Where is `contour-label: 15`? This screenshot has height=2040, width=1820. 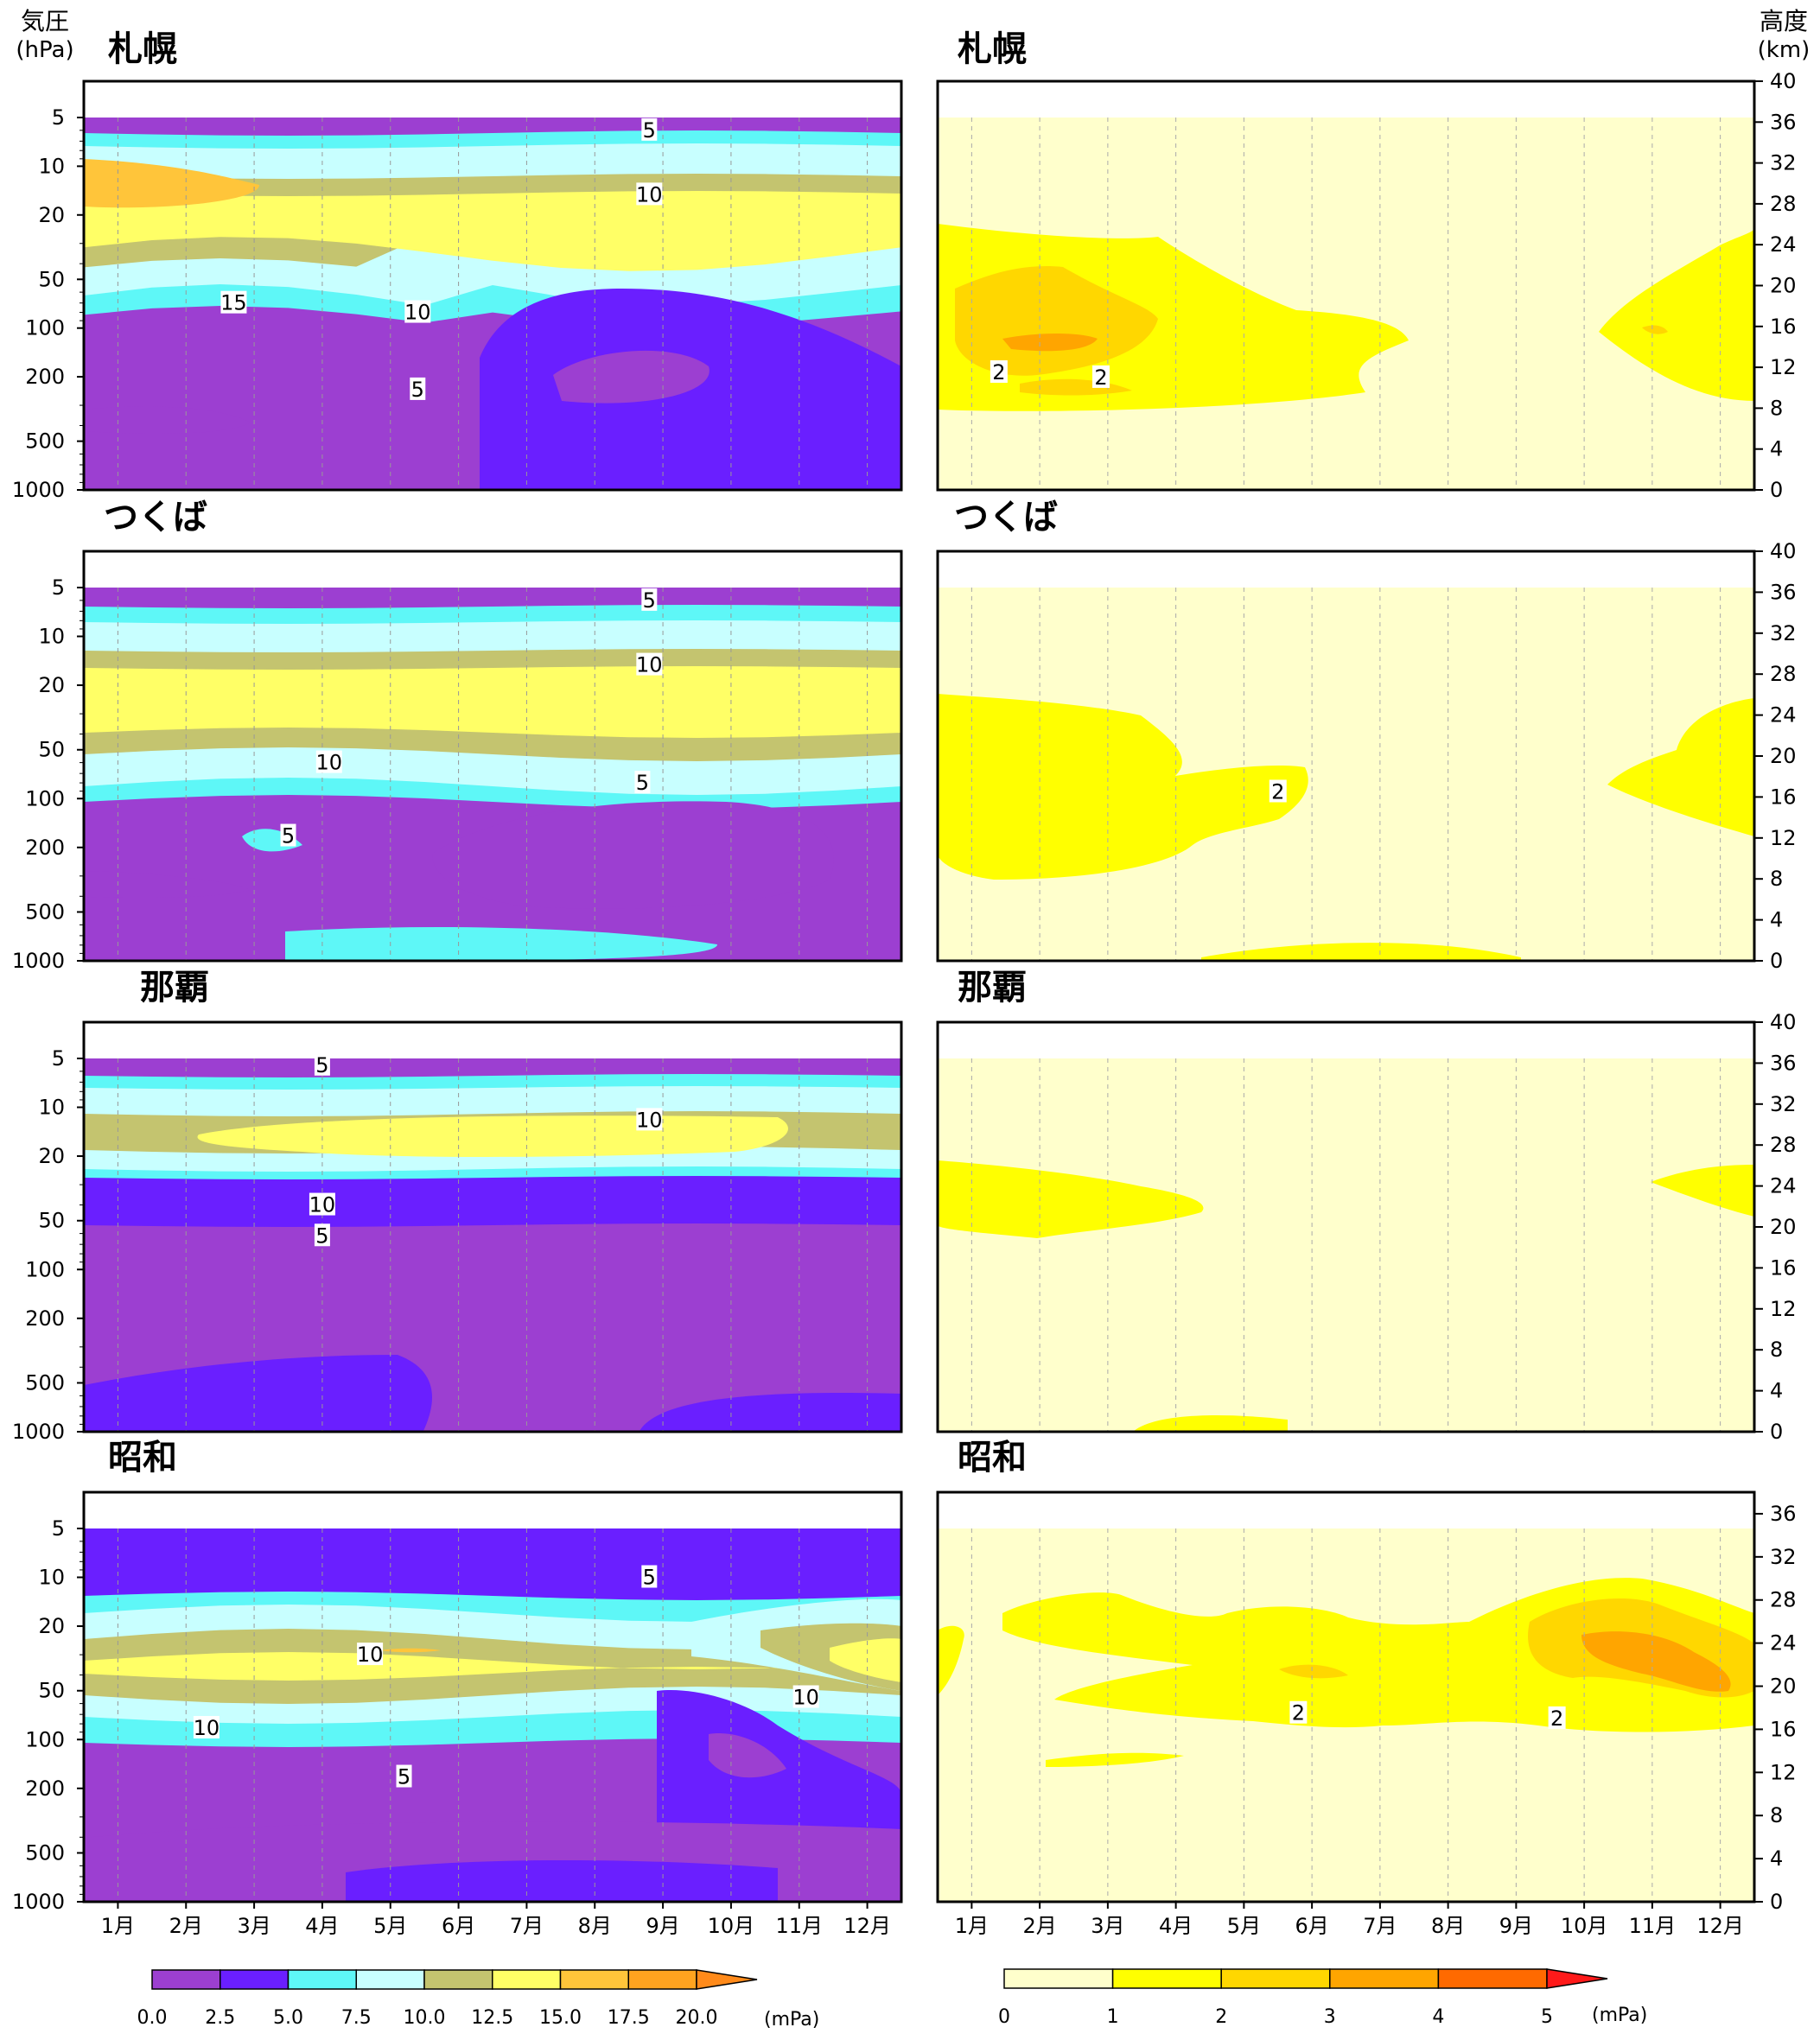
contour-label: 15 is located at coordinates (234, 303).